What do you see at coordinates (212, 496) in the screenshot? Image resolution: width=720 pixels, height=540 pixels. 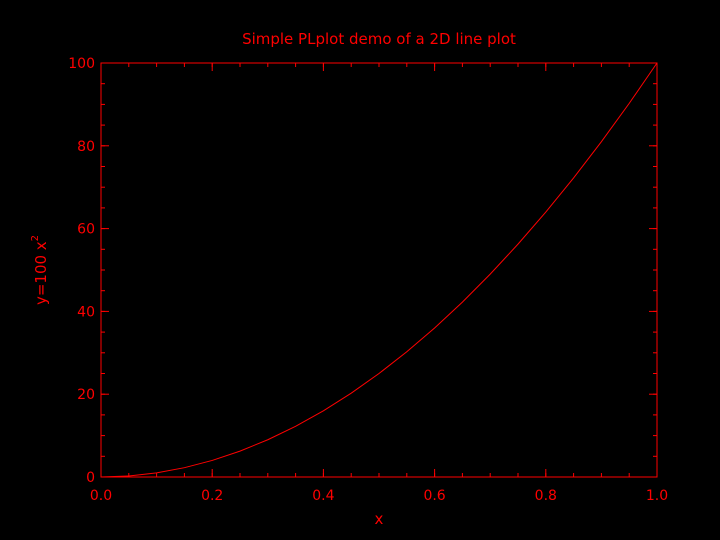 I see `x-tick-label: 0.2` at bounding box center [212, 496].